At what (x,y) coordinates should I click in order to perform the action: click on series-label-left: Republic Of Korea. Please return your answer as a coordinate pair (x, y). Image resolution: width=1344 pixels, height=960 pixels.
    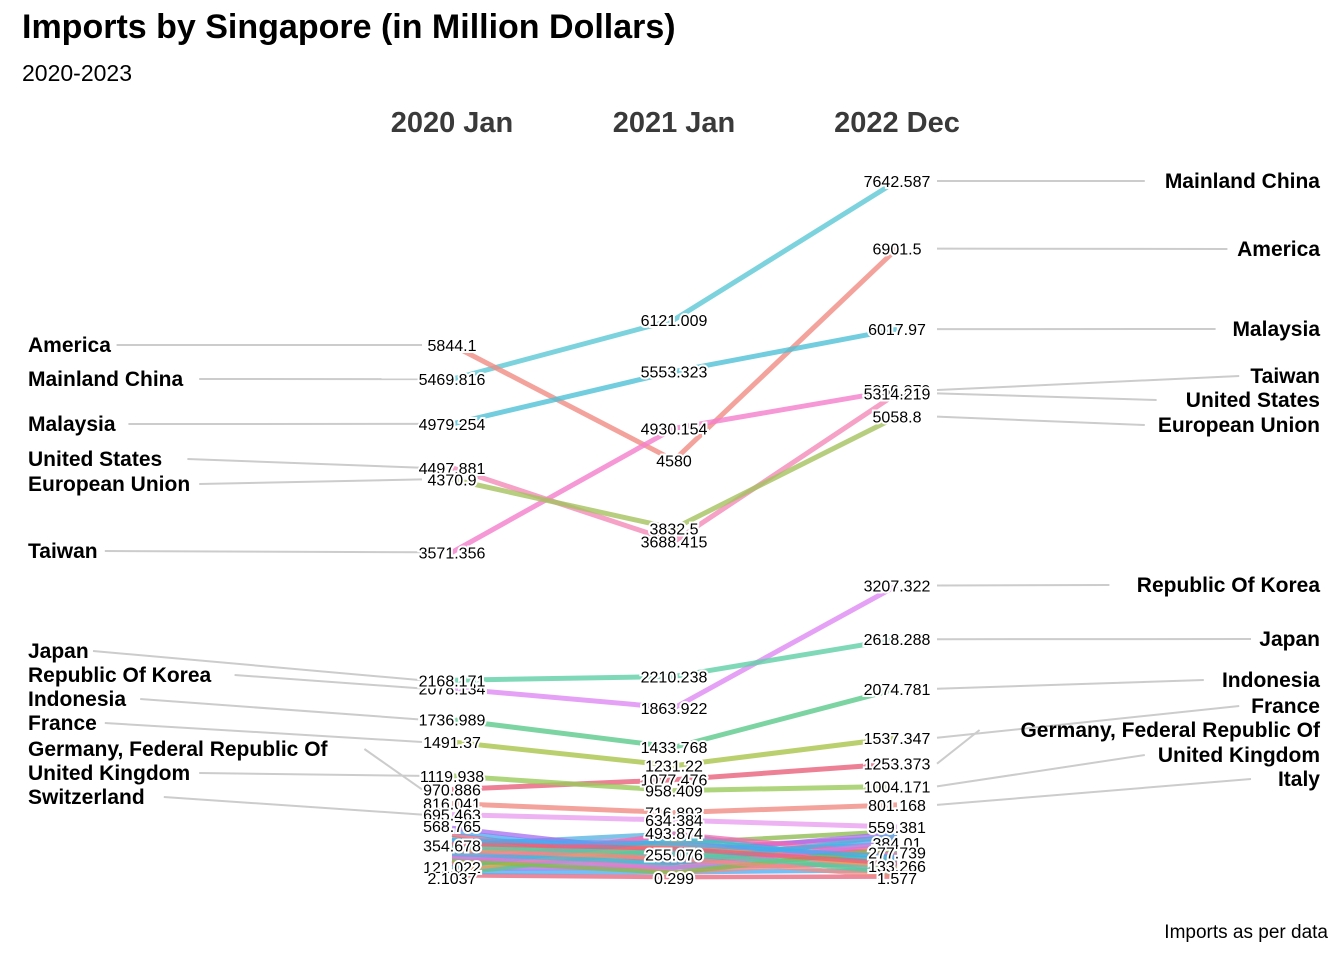
    Looking at the image, I should click on (120, 675).